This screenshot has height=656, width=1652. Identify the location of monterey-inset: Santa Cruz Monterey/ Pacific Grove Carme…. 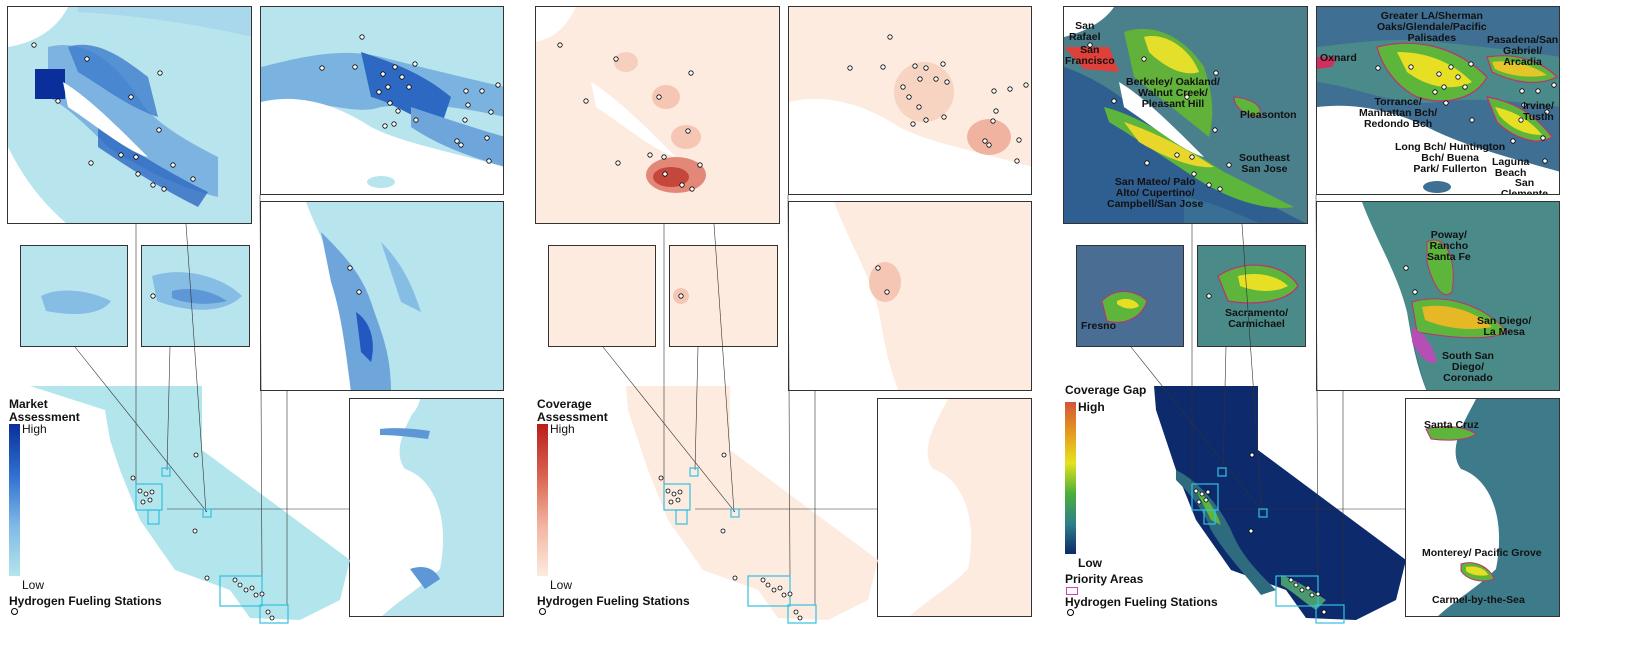
(1482, 507).